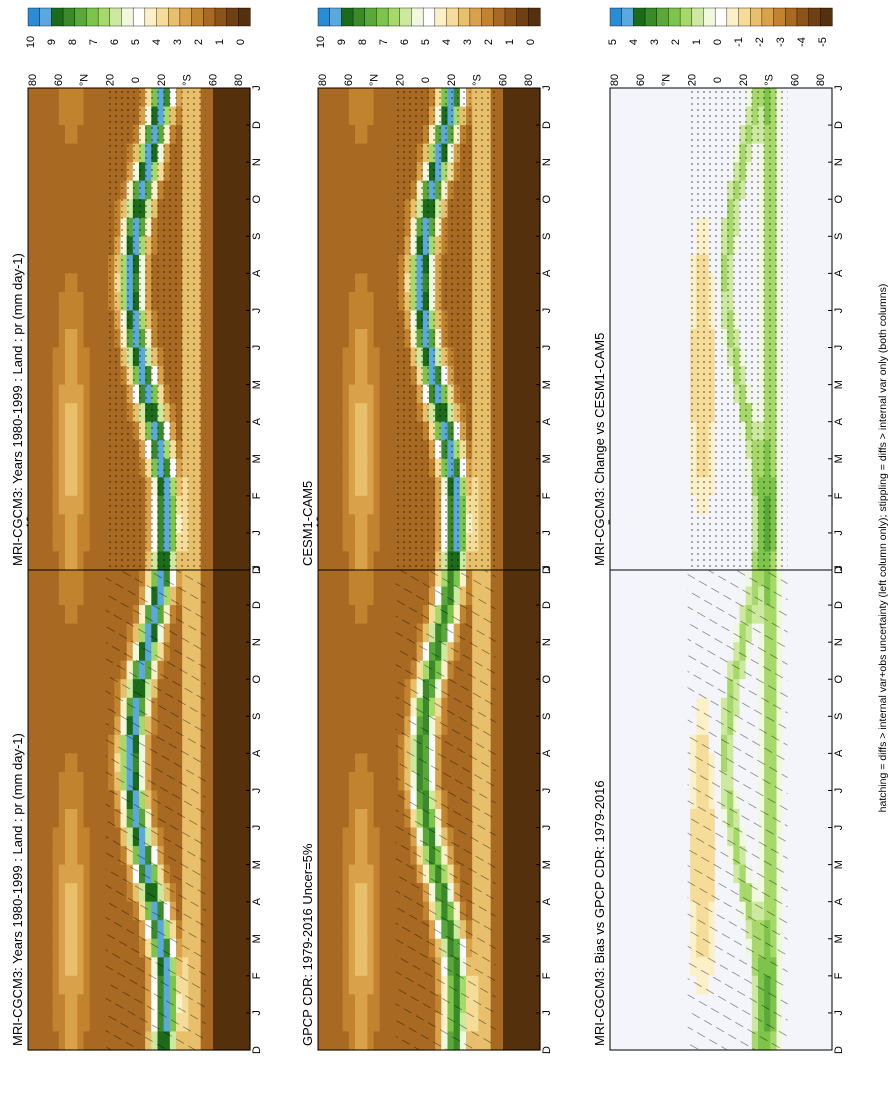 The height and width of the screenshot is (1097, 895). I want to click on colorbar-tick-label: 0, so click(531, 42).